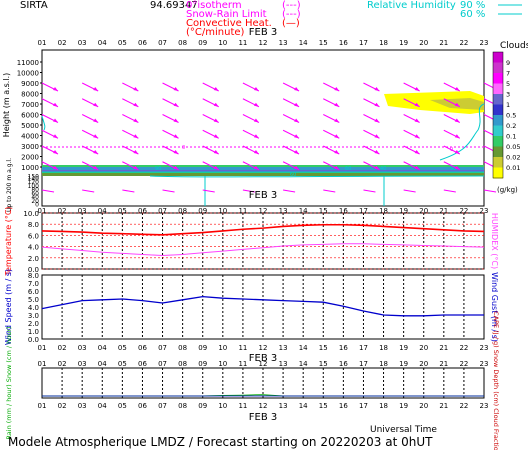  I want to click on hour-tick-label: 17, so click(363, 43).